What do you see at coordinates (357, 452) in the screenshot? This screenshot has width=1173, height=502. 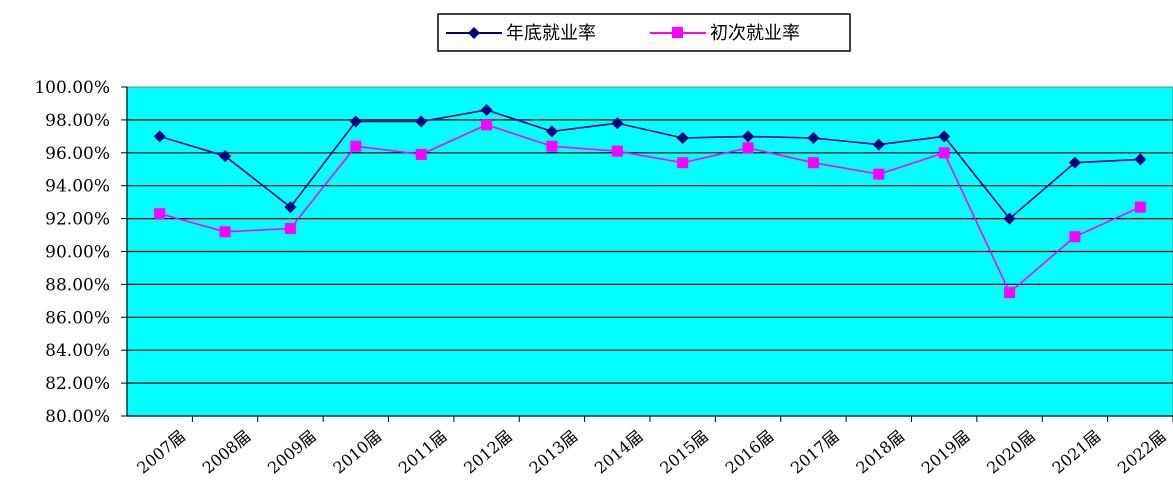 I see `x-tick-label: 2010届` at bounding box center [357, 452].